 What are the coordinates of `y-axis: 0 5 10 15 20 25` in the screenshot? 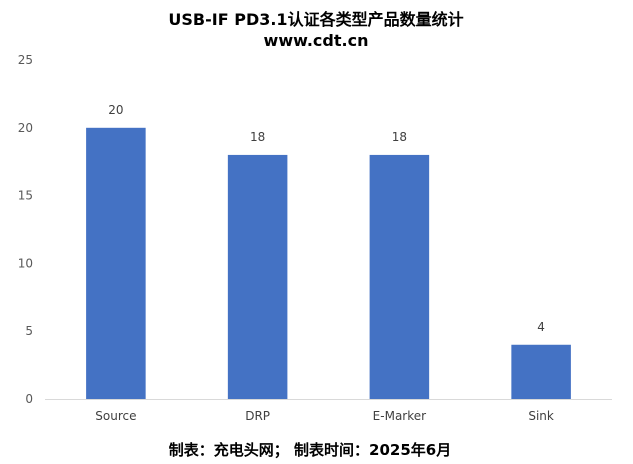 It's located at (25, 229).